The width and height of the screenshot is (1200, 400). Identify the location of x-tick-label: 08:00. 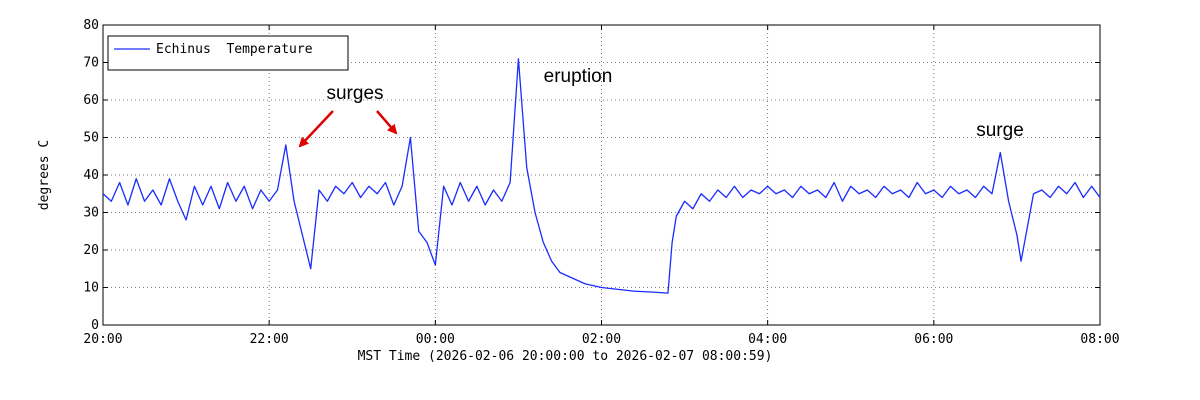
(1099, 339).